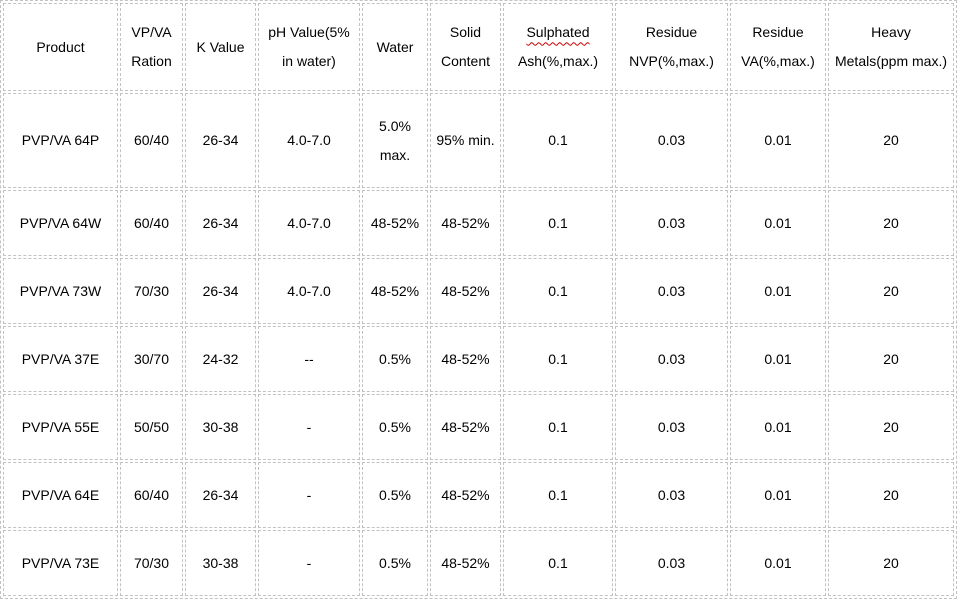 The image size is (962, 604). I want to click on header-line: Ash(%,max.), so click(558, 61).